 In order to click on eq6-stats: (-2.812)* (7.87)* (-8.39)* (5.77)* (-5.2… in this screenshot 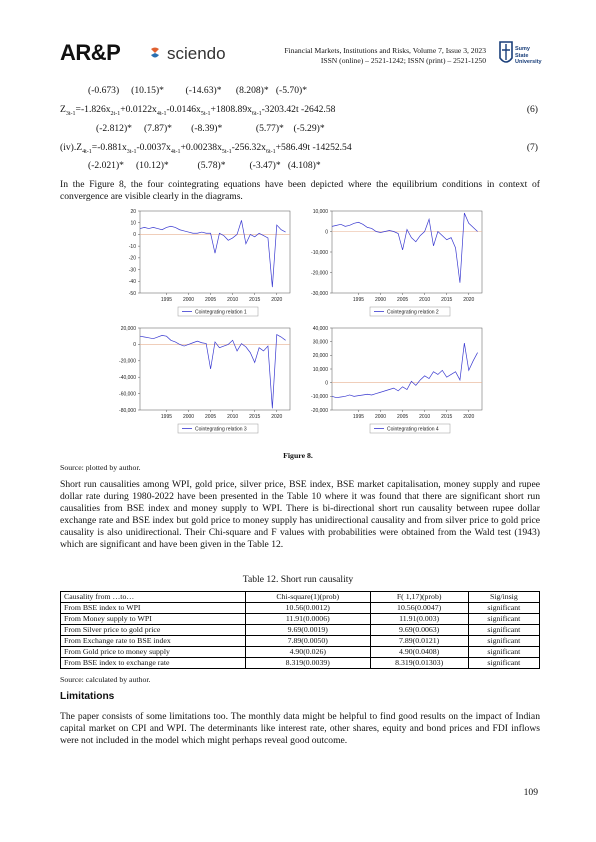, I will do `click(210, 128)`.